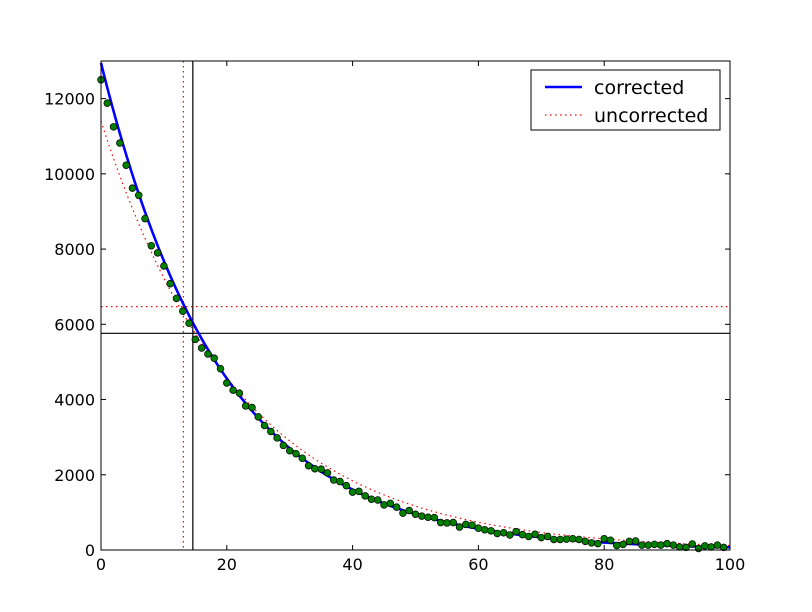 This screenshot has width=812, height=612. What do you see at coordinates (227, 564) in the screenshot?
I see `x-tick-label: 20` at bounding box center [227, 564].